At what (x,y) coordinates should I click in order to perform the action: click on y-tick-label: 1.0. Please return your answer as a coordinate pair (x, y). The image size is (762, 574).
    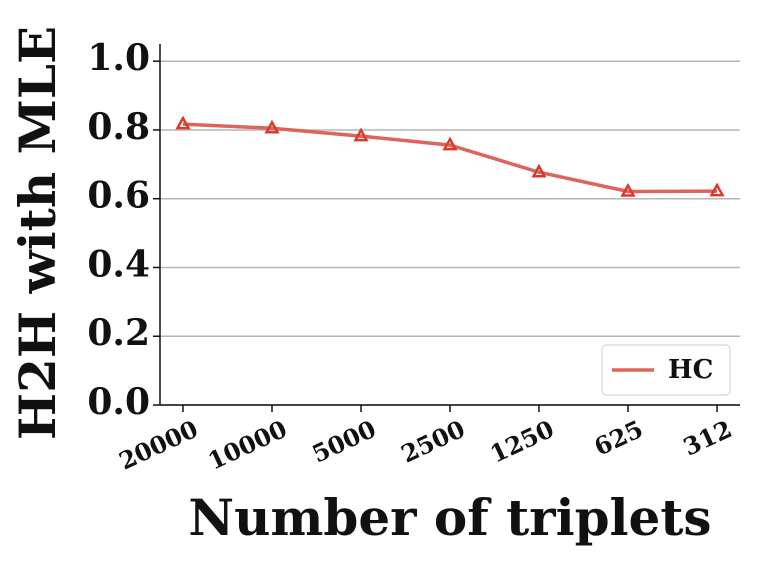
    Looking at the image, I should click on (118, 58).